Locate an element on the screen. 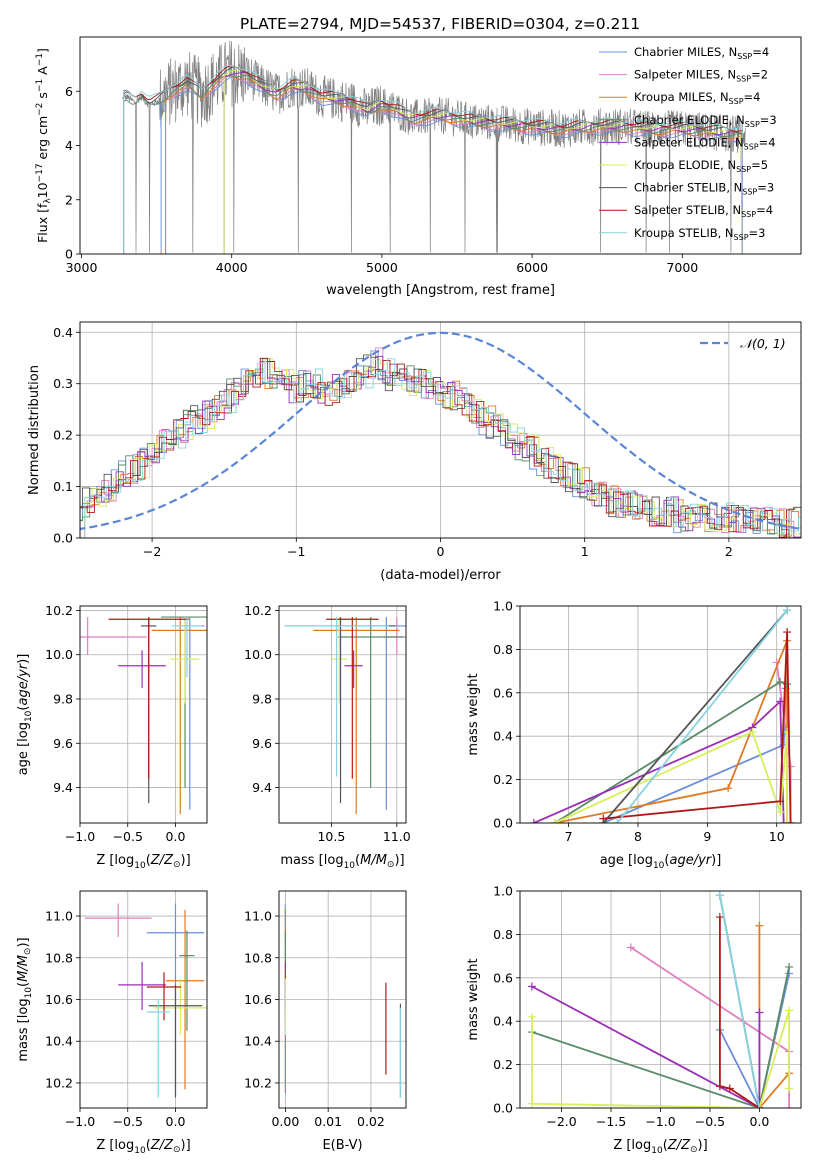 The image size is (819, 1170). x-tick-label: 0.02 is located at coordinates (371, 1121).